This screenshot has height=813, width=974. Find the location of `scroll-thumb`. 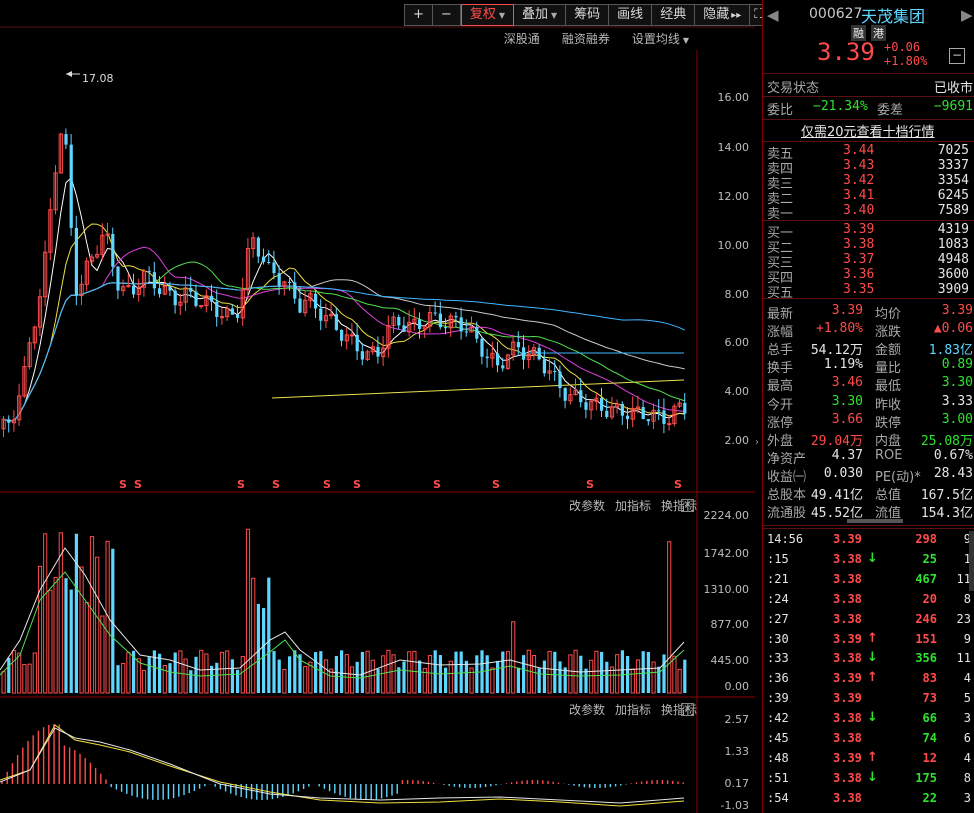

scroll-thumb is located at coordinates (875, 521).